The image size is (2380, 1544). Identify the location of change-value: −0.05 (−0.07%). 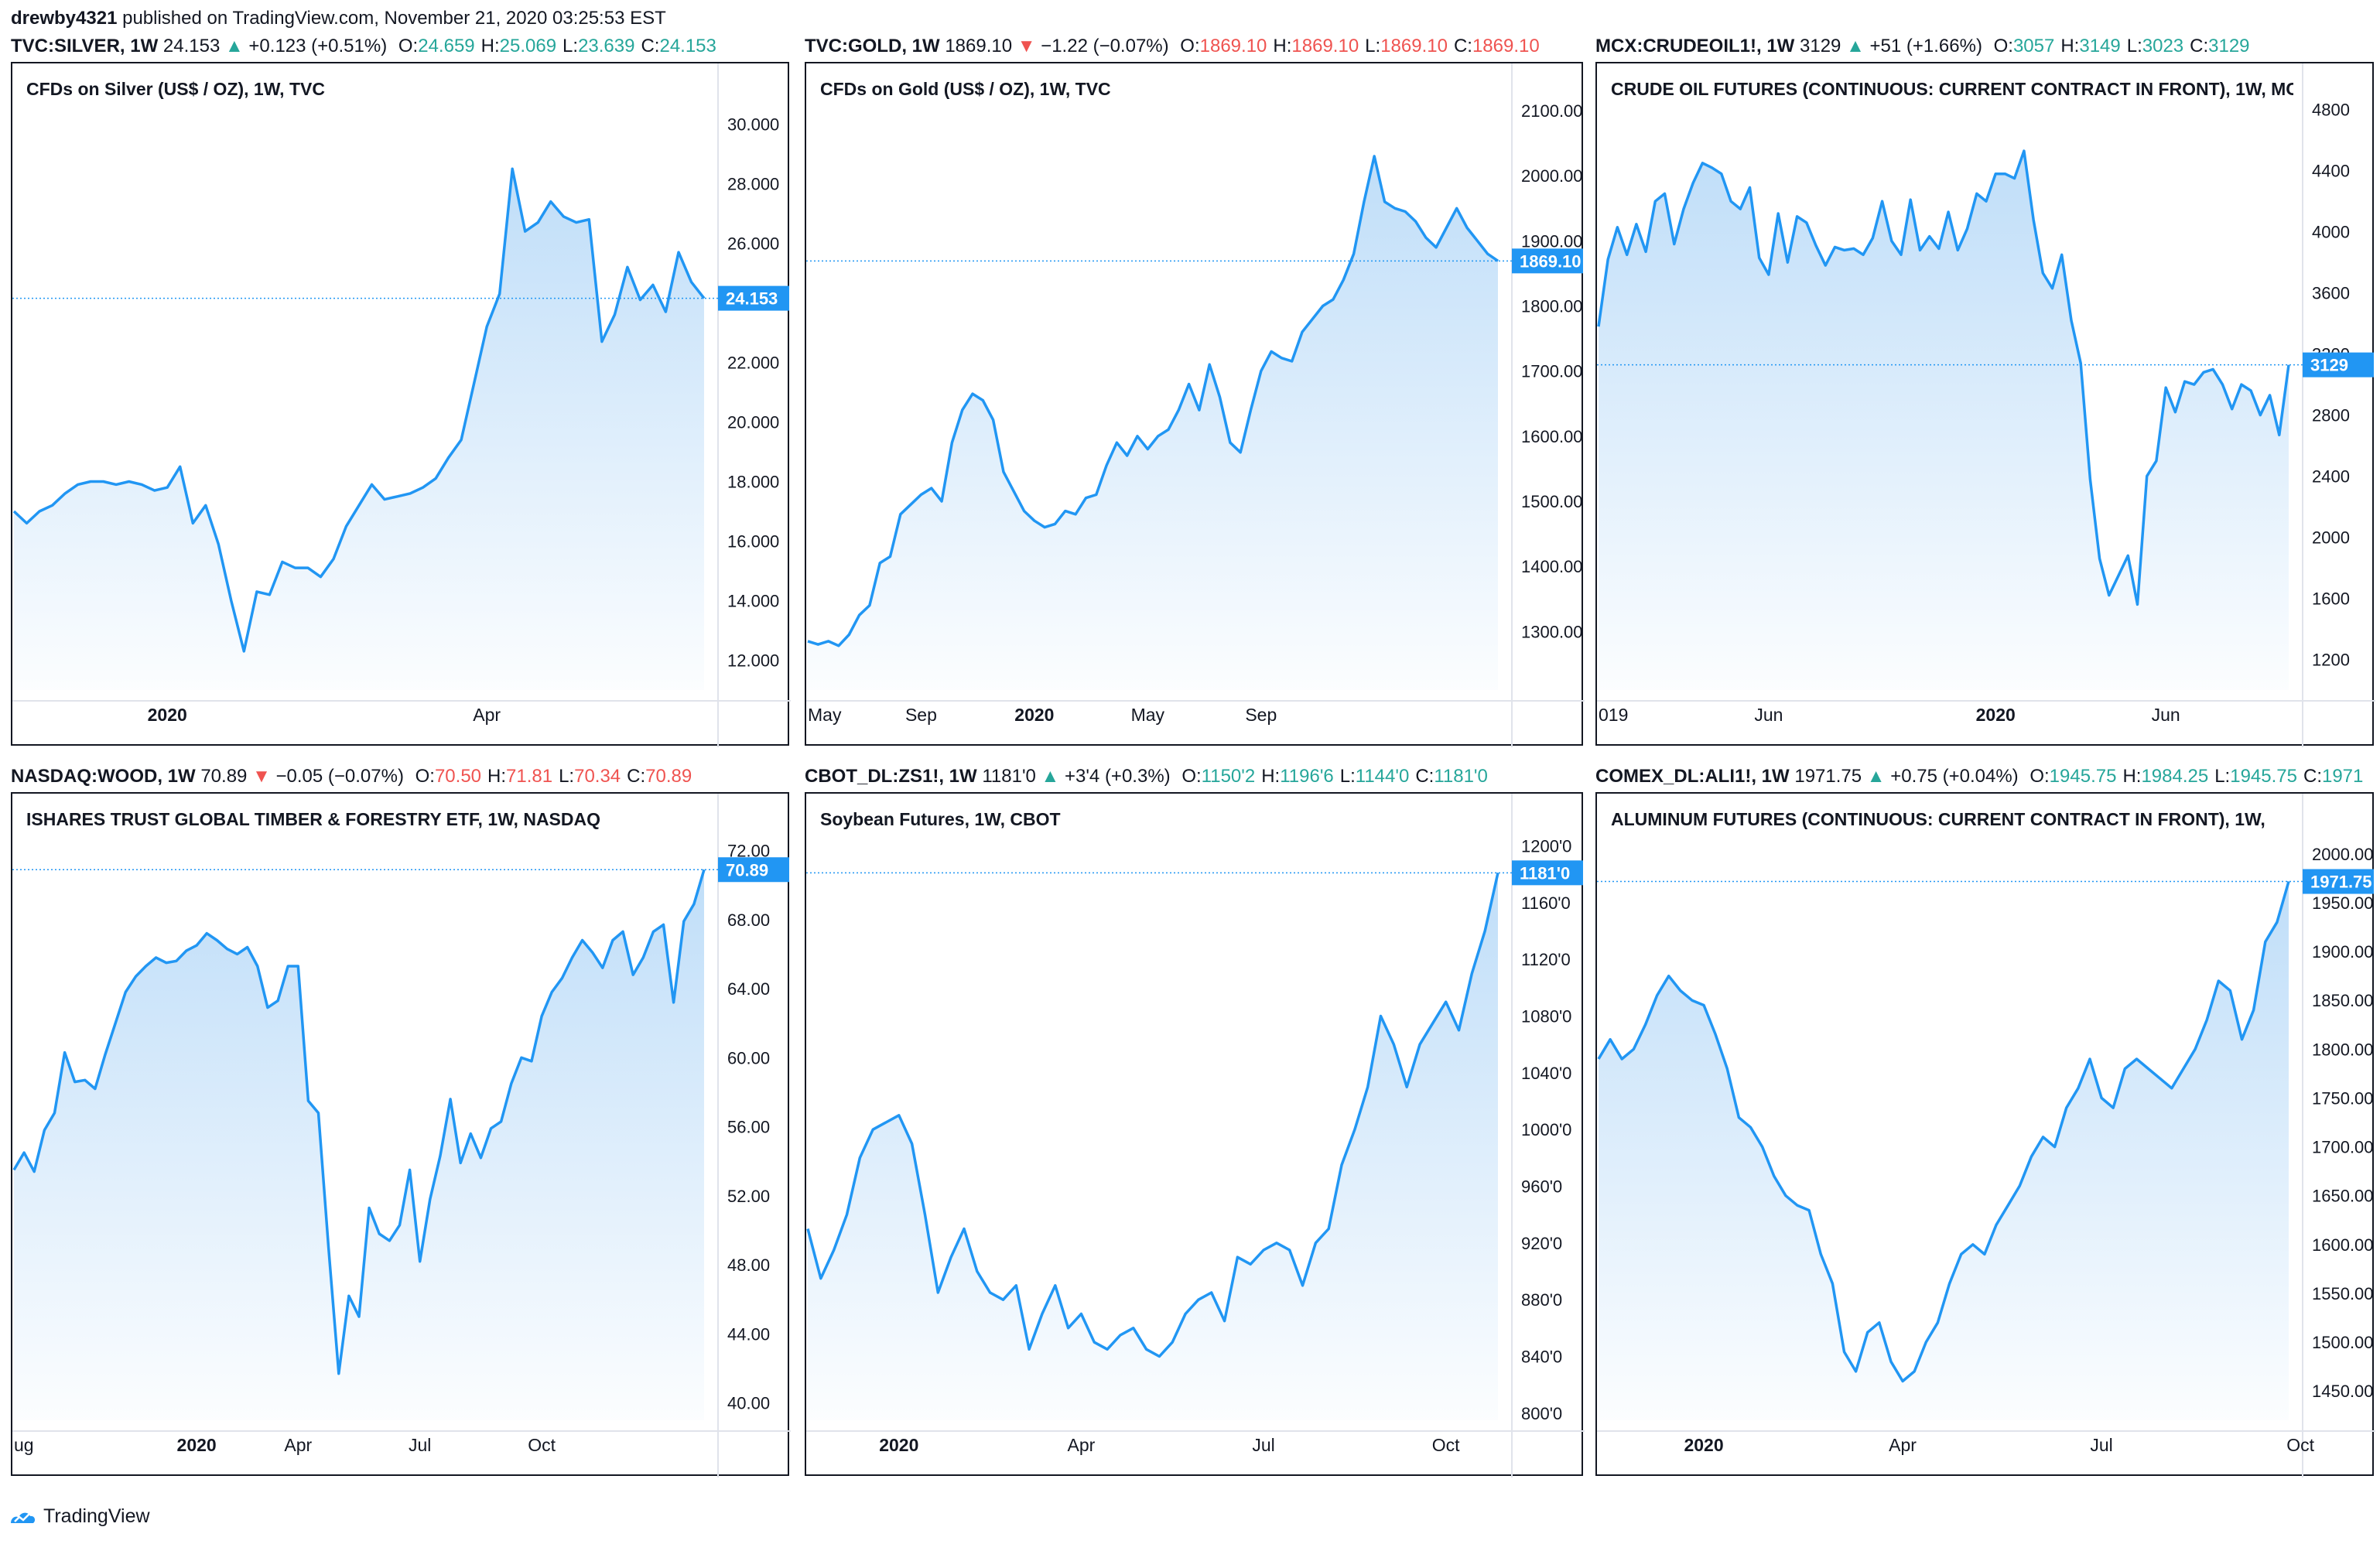
(339, 776).